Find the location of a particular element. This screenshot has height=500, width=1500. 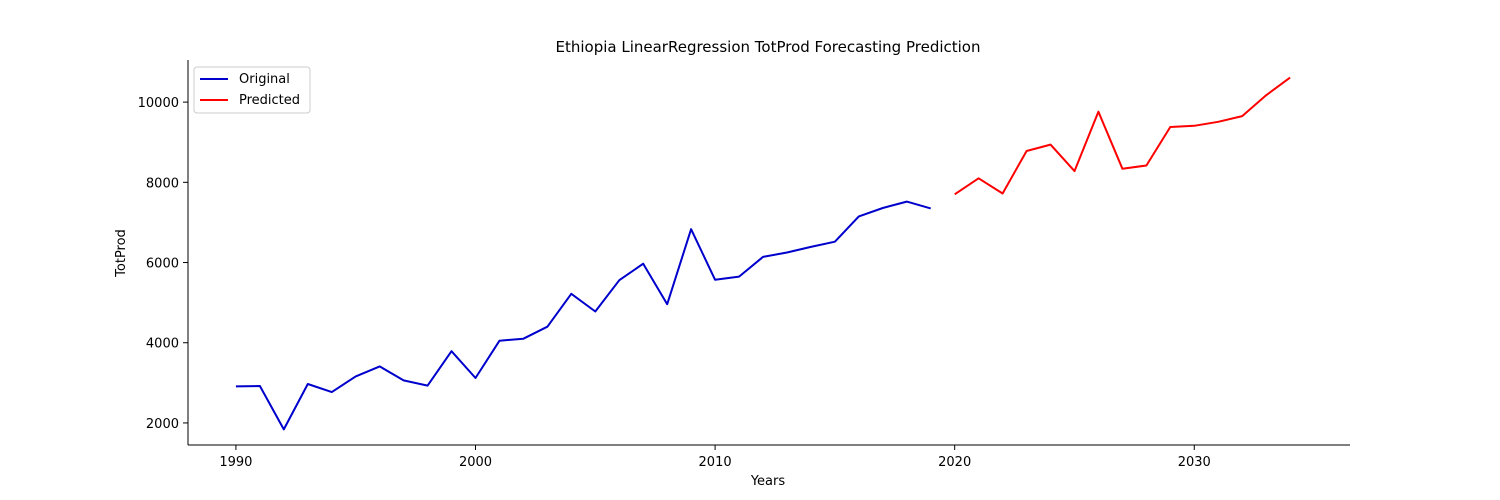

x-tick-label: 2020 is located at coordinates (954, 462).